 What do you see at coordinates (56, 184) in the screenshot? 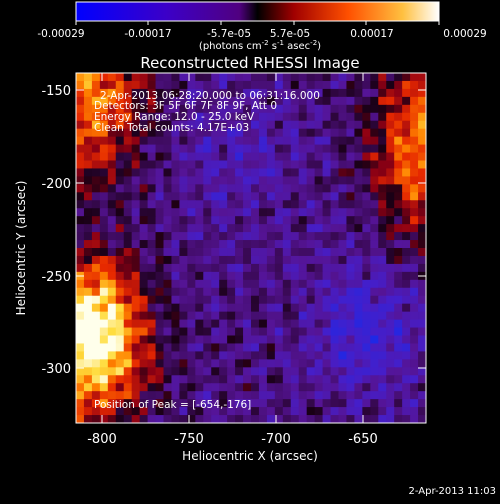
I see `y-tick-label: -200` at bounding box center [56, 184].